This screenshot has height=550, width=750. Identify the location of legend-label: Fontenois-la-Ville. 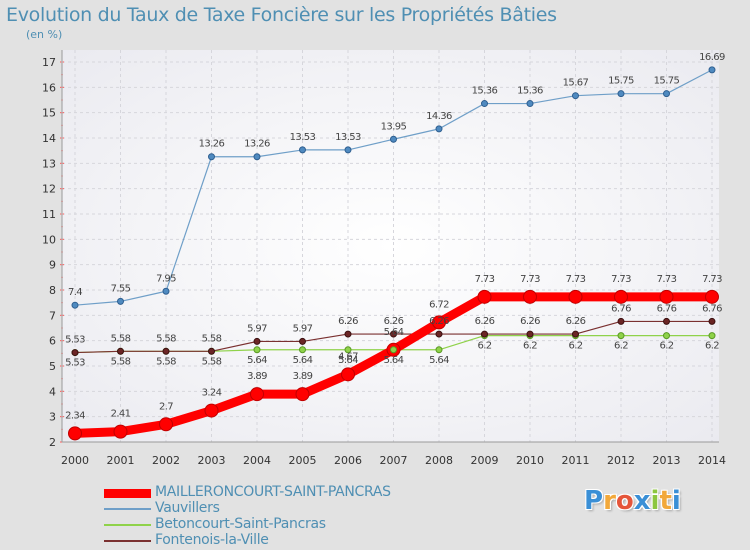
(212, 540).